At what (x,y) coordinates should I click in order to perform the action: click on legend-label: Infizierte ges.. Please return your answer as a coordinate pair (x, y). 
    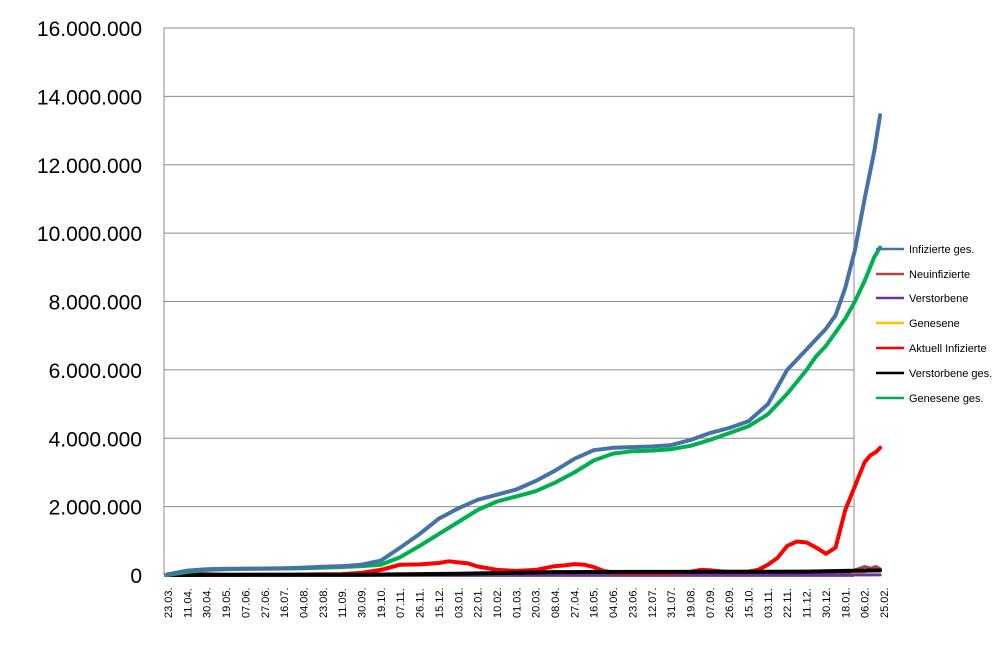
    Looking at the image, I should click on (941, 250).